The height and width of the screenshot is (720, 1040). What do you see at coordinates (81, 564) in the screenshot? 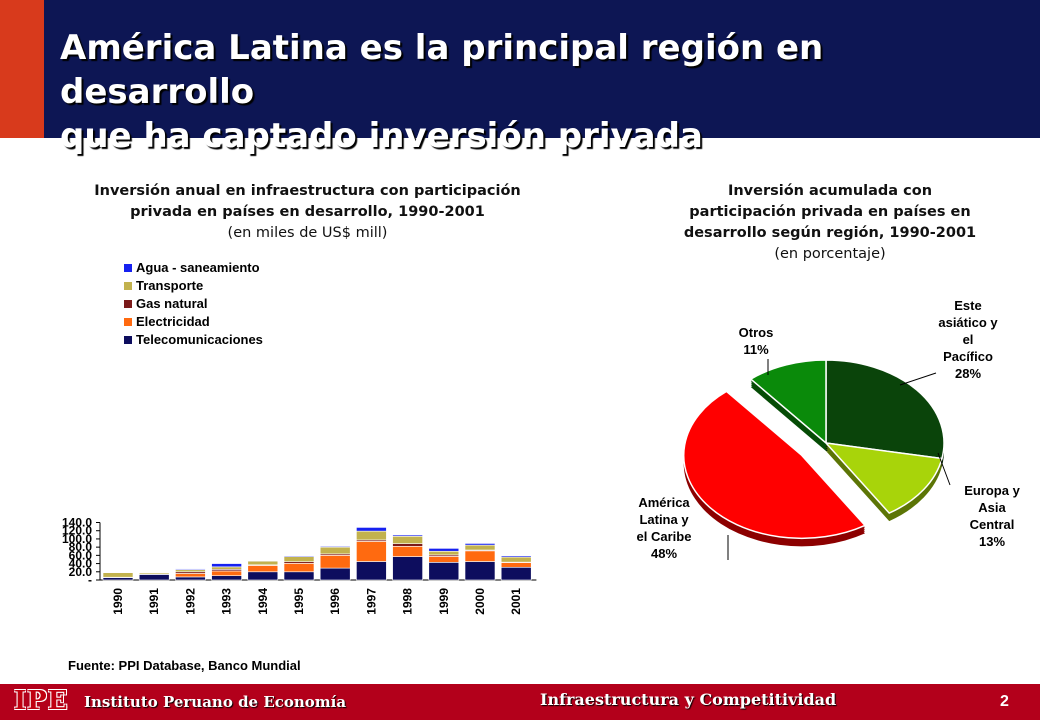
I see `y-tick-label: 40.0` at bounding box center [81, 564].